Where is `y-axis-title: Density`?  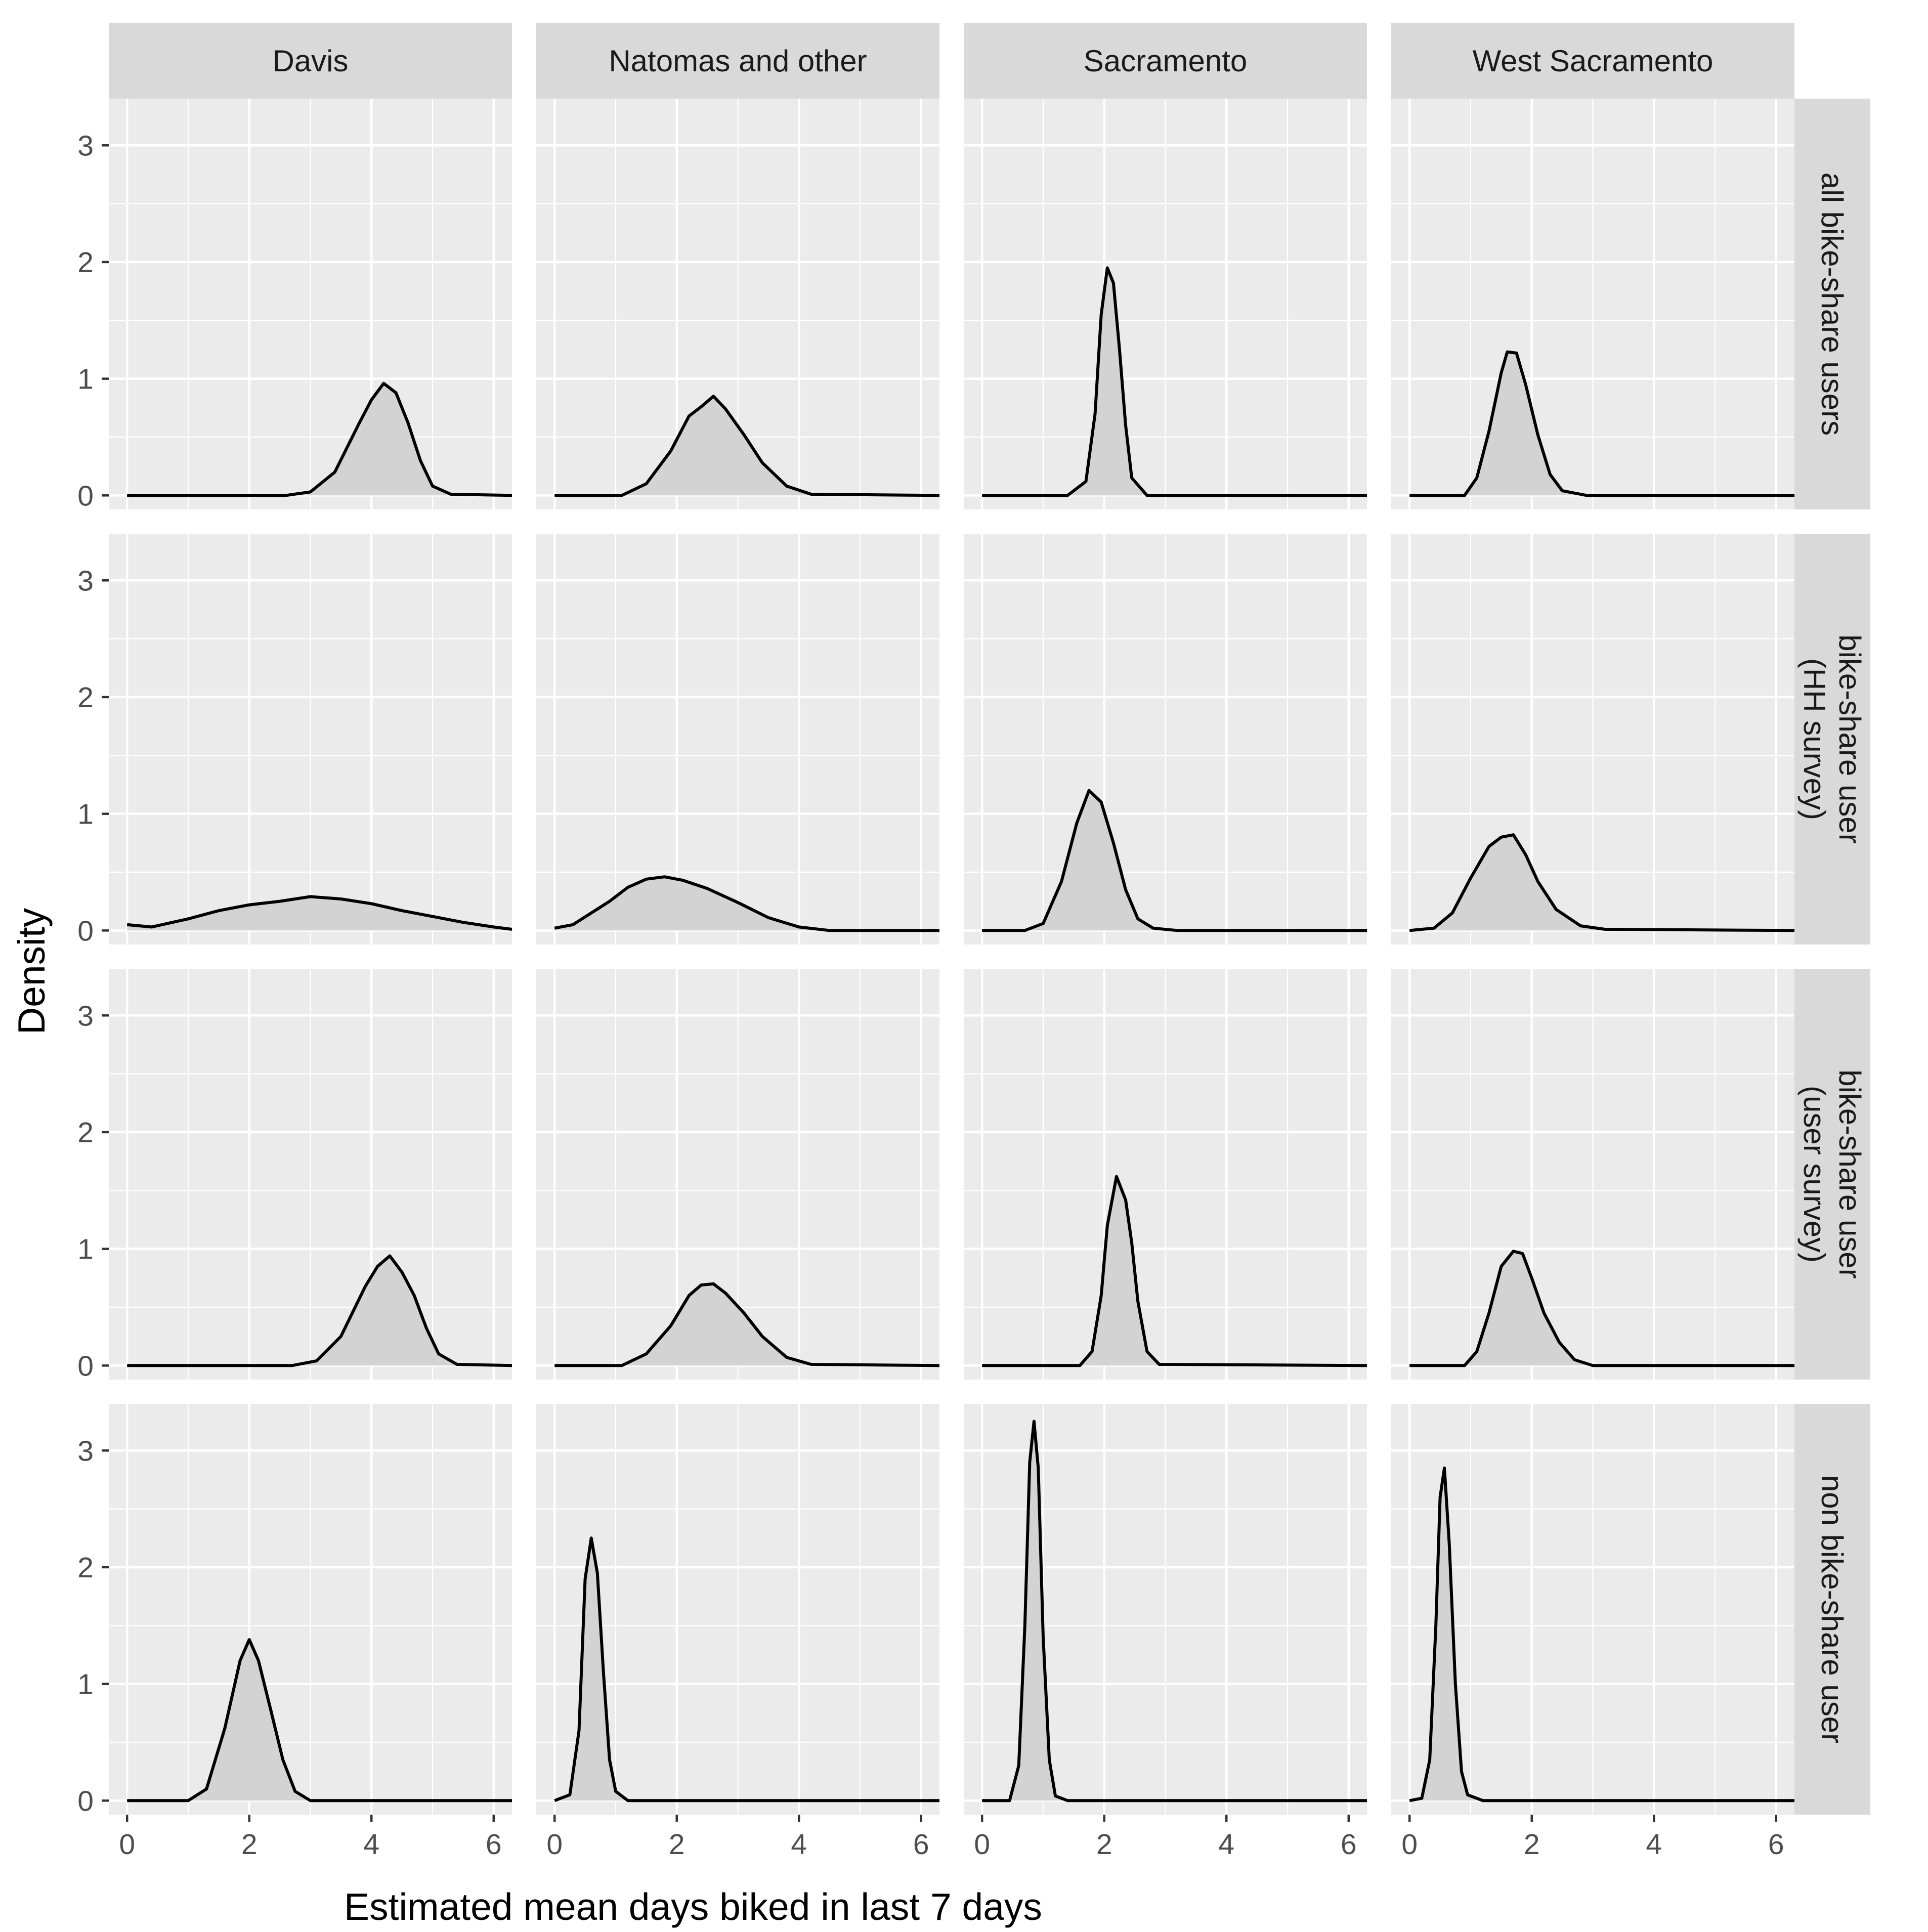
y-axis-title: Density is located at coordinates (32, 971).